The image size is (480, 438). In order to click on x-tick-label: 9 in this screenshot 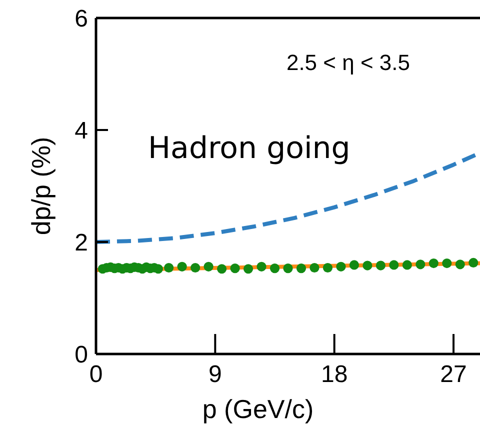, I will do `click(215, 374)`.